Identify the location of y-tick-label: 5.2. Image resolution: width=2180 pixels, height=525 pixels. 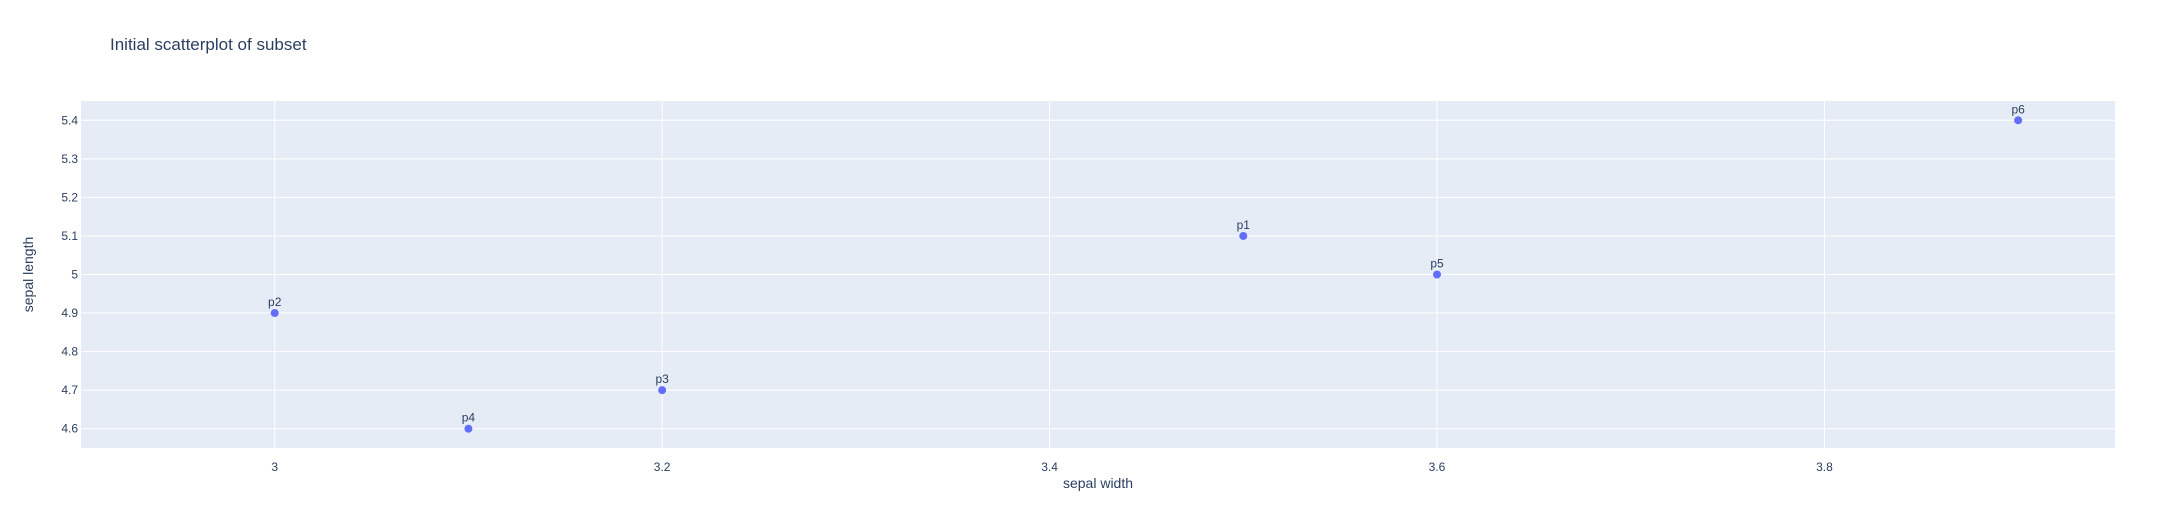
(69, 197).